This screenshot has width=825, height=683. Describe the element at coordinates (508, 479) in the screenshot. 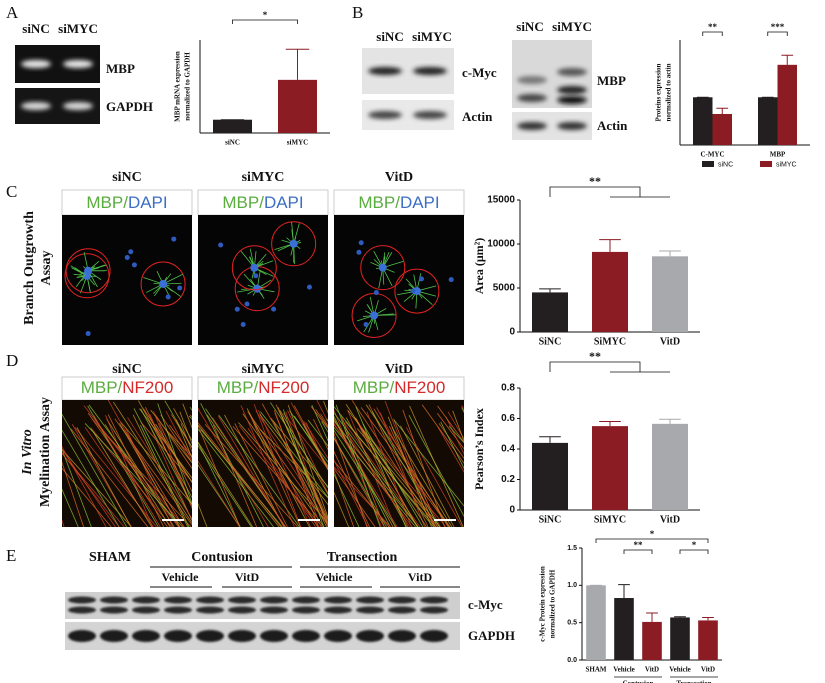

I see `y-tick-label: 0.2` at that location.